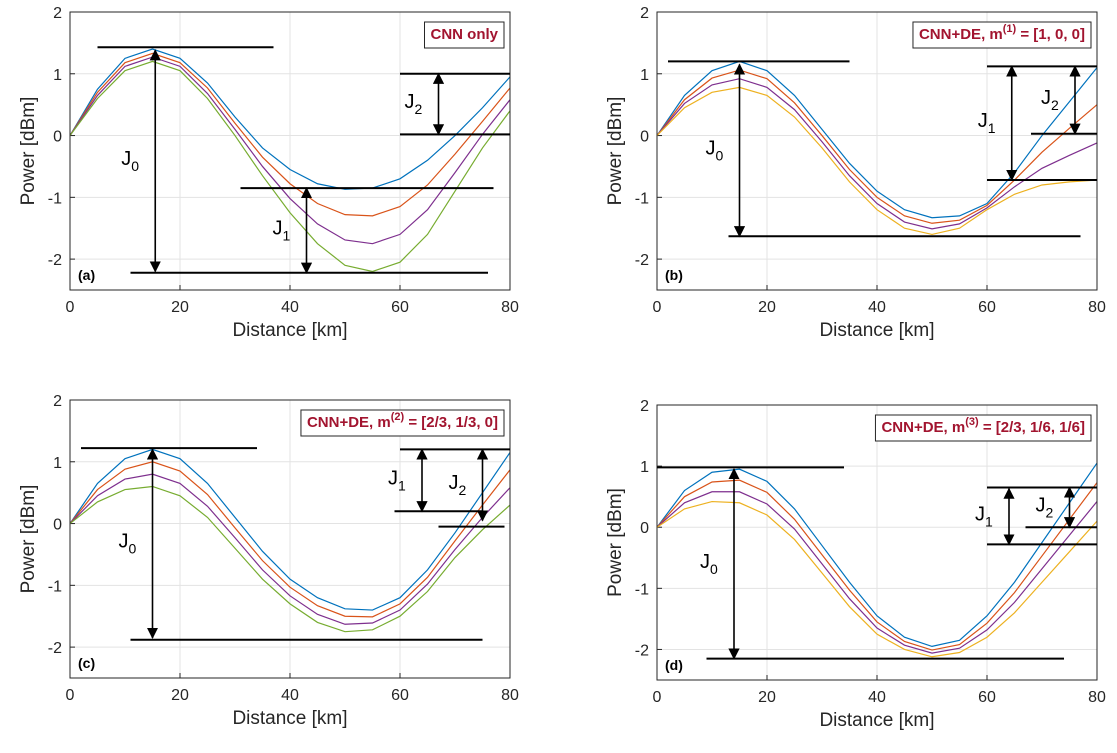 This screenshot has width=1117, height=753. I want to click on box-sup: (1), so click(1010, 29).